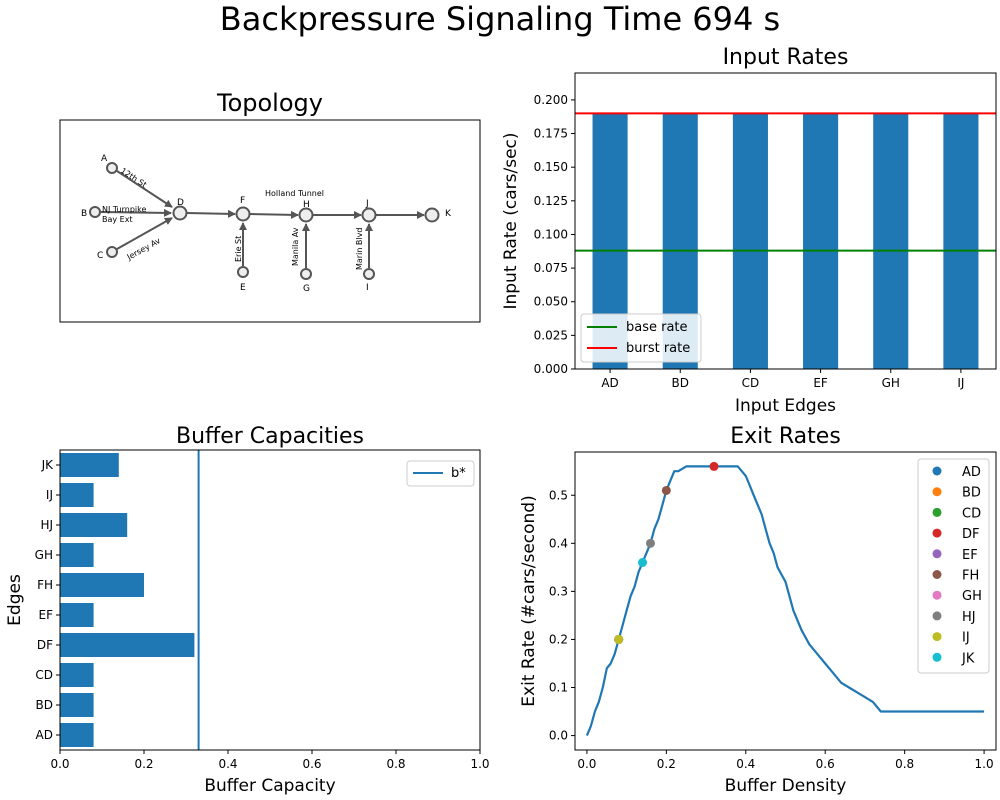  Describe the element at coordinates (46, 525) in the screenshot. I see `buffer-ytick-label: HJ` at that location.